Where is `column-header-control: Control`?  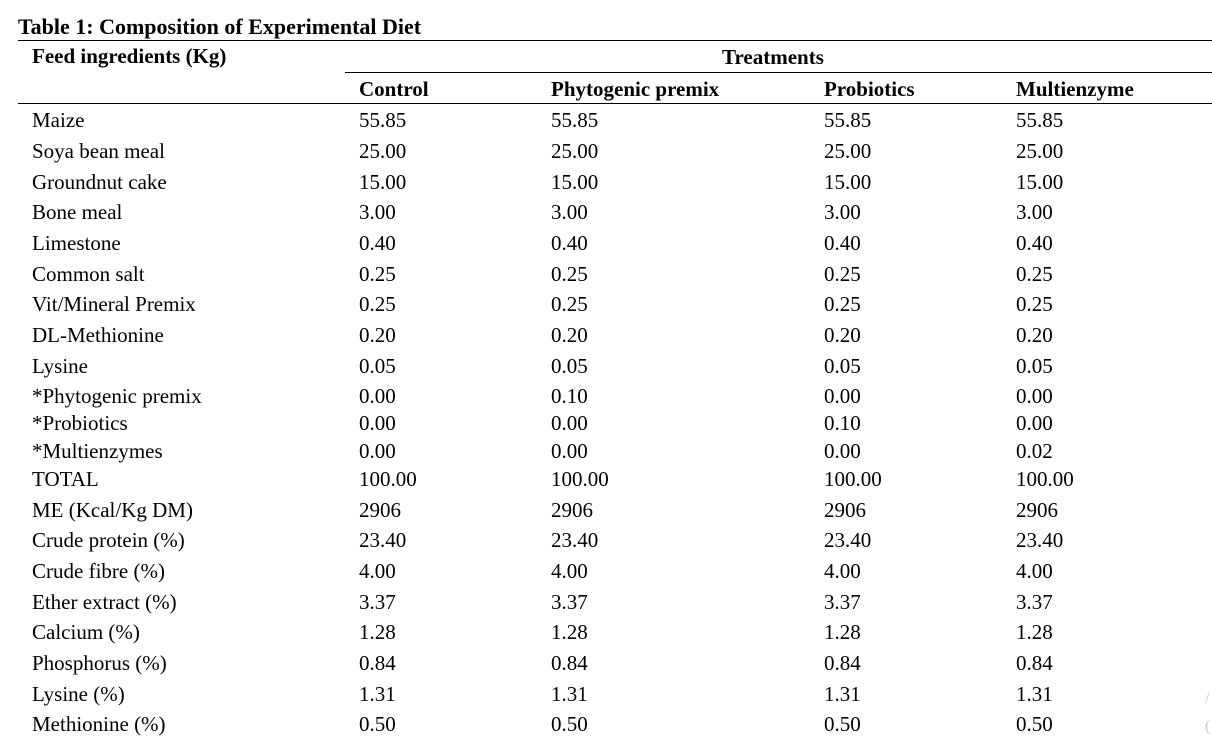 column-header-control: Control is located at coordinates (394, 89).